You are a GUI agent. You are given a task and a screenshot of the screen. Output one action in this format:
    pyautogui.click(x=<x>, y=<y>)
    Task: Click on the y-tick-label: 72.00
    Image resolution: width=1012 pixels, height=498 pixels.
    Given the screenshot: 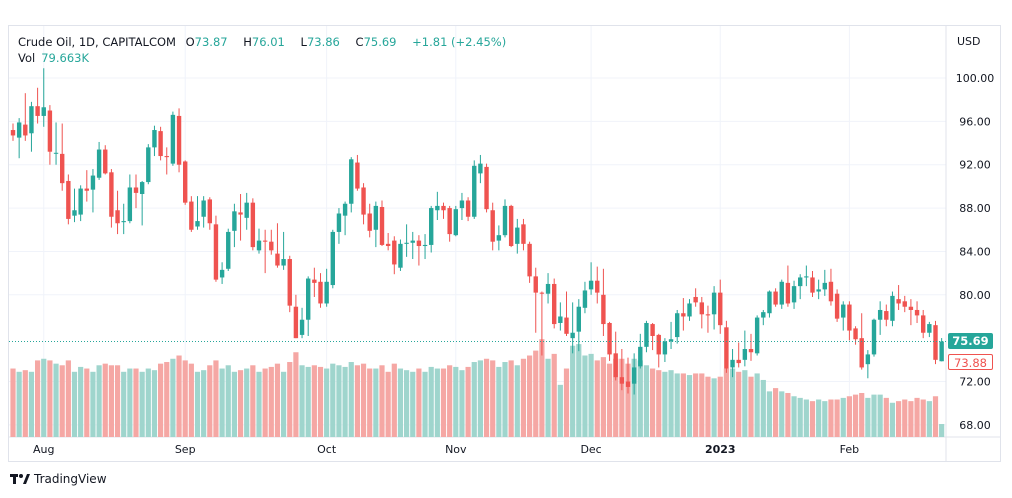 What is the action you would take?
    pyautogui.click(x=975, y=382)
    